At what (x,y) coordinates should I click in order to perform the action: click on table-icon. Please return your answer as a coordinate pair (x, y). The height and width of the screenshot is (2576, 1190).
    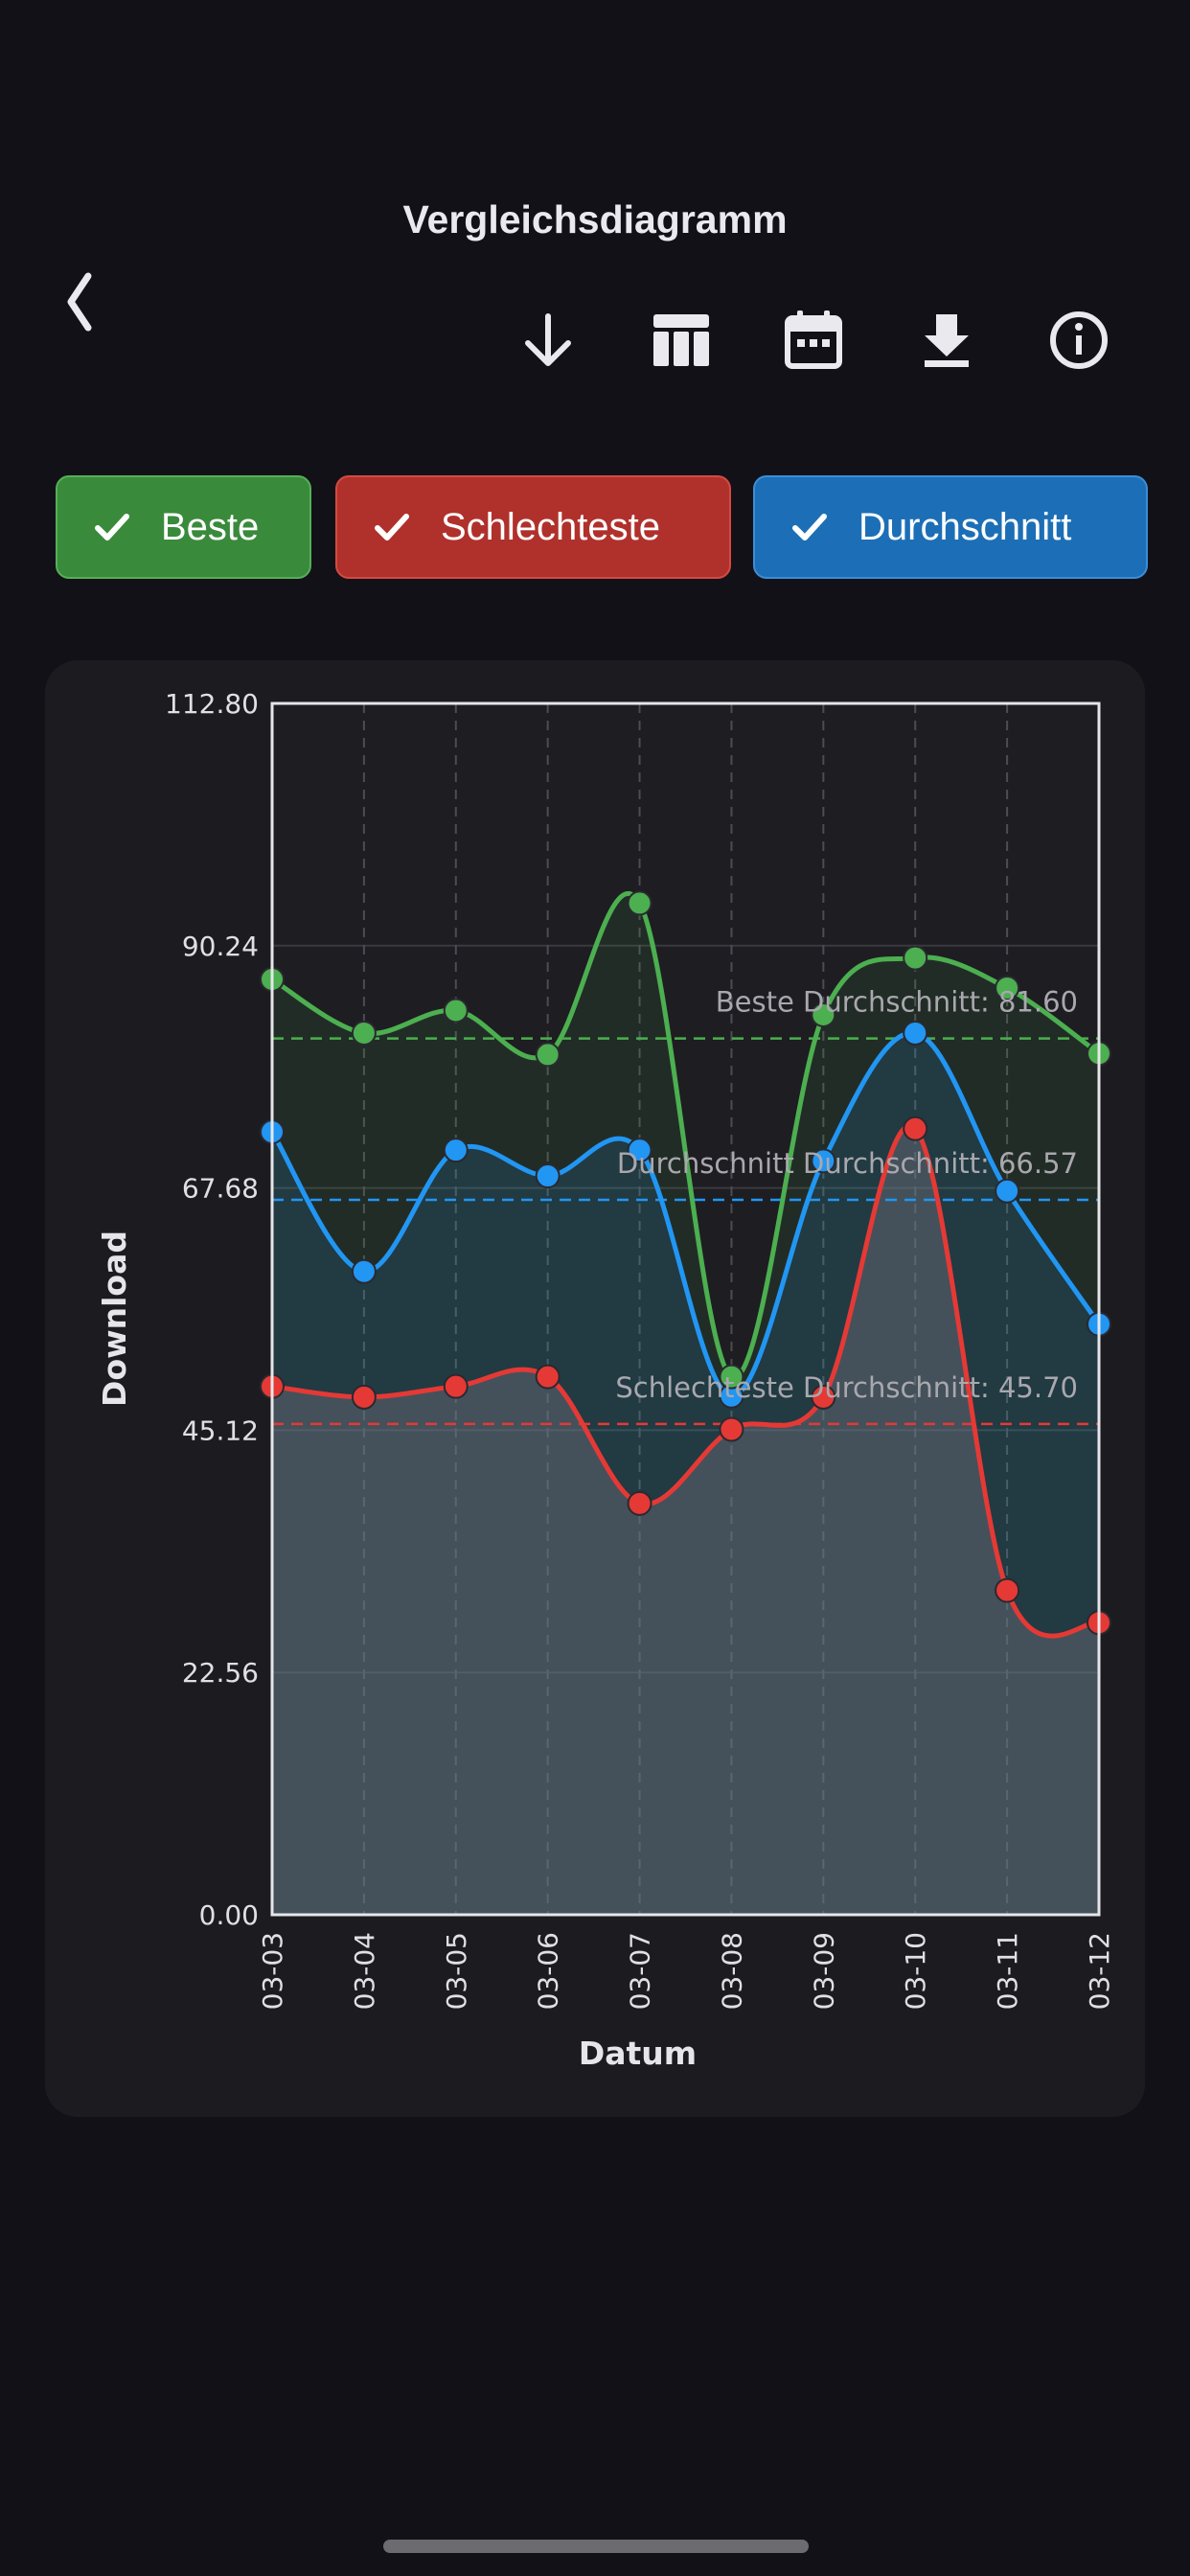
    Looking at the image, I should click on (682, 340).